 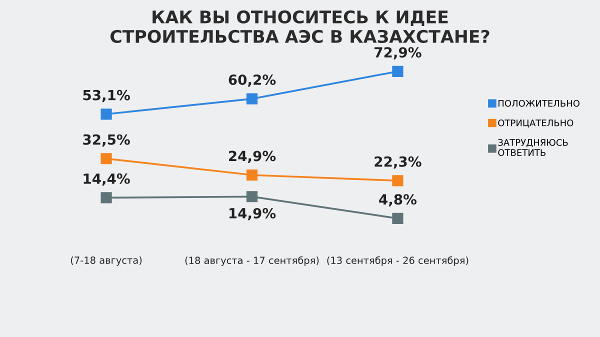 I want to click on data-label: 4,8%, so click(x=398, y=200).